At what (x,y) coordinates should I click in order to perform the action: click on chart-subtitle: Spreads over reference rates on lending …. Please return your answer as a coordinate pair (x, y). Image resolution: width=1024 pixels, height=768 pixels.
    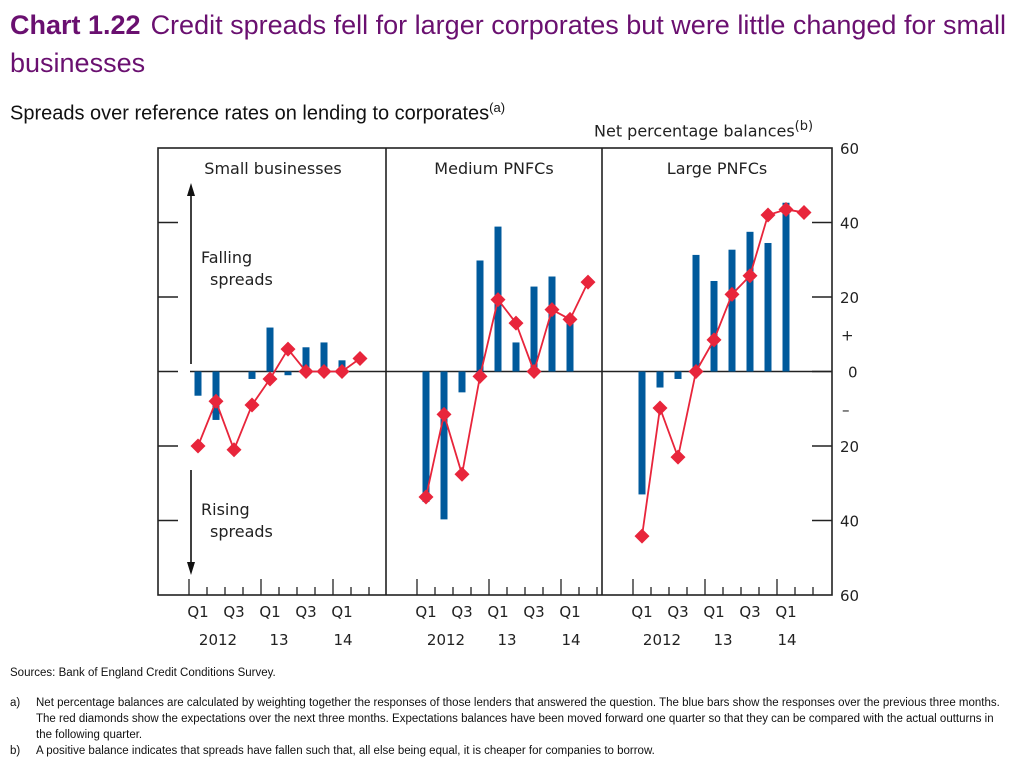
    Looking at the image, I should click on (257, 113).